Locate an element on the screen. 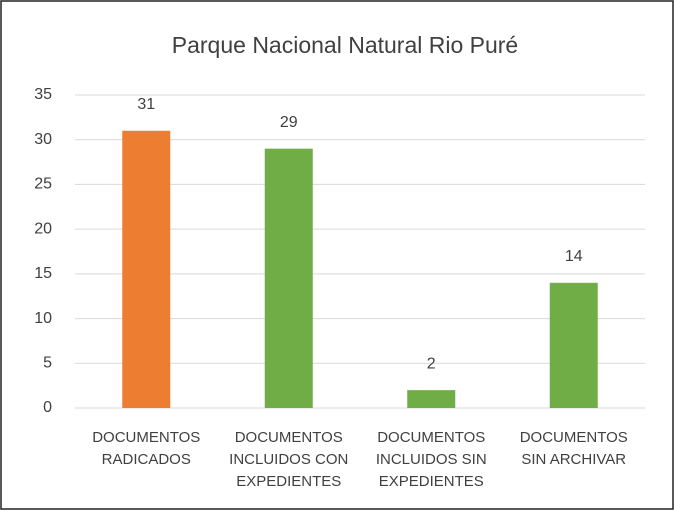 The width and height of the screenshot is (674, 510). y-tick-label: 30 is located at coordinates (43, 139).